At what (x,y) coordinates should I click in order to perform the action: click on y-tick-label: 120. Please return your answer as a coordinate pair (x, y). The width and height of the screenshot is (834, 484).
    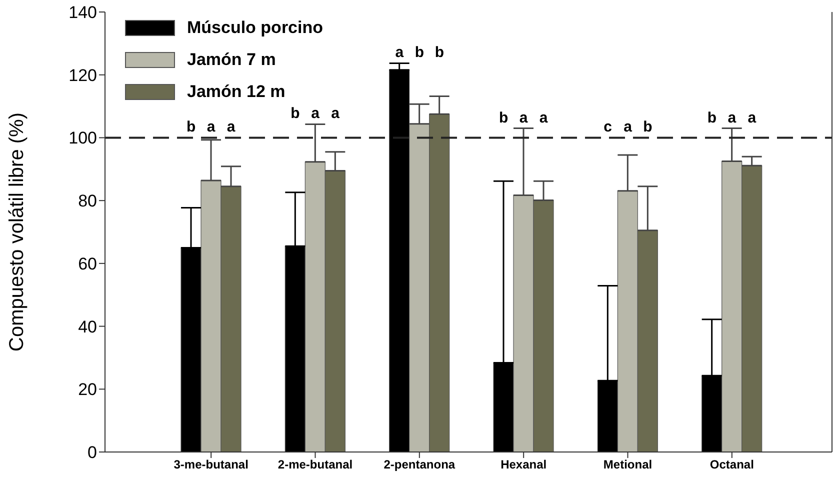
    Looking at the image, I should click on (82, 75).